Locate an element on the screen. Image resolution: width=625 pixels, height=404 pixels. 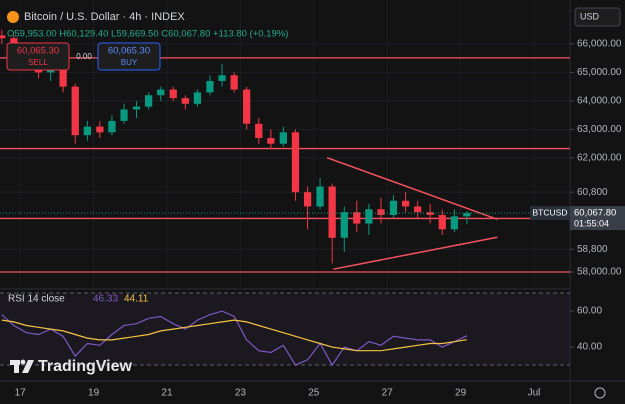
x-tick-label: 27 is located at coordinates (388, 393).